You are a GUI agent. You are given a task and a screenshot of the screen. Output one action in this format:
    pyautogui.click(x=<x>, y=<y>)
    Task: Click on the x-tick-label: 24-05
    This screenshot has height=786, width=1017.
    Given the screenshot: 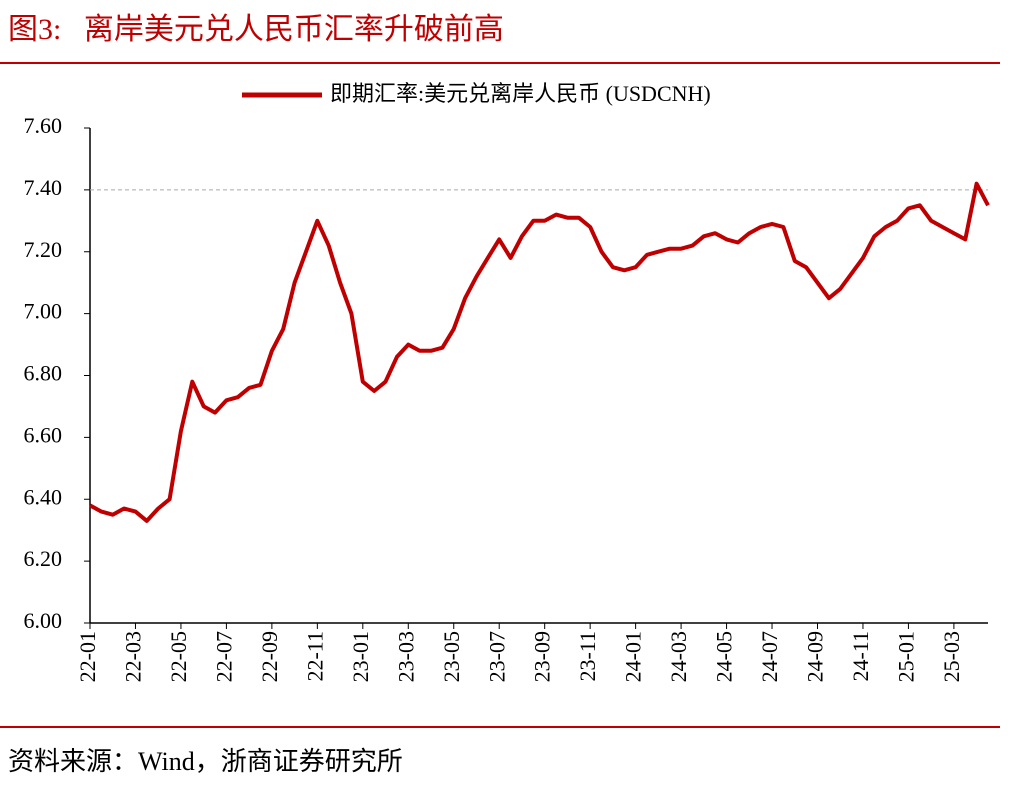 What is the action you would take?
    pyautogui.click(x=724, y=656)
    